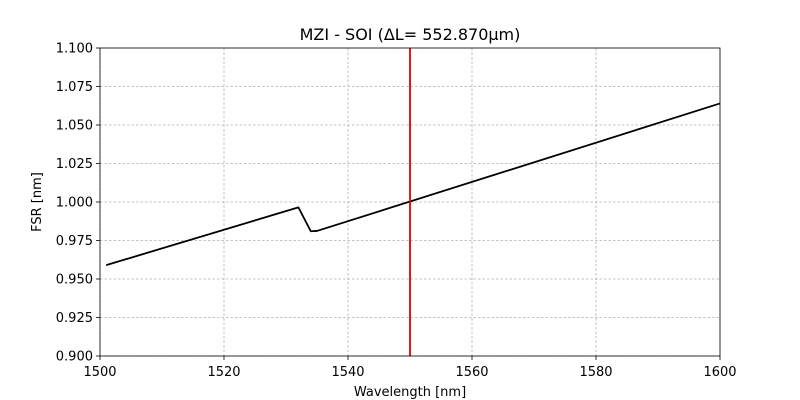 Image resolution: width=800 pixels, height=400 pixels. What do you see at coordinates (410, 34) in the screenshot?
I see `chart-title: MZI - SOI (ΔL= 552.870μm)` at bounding box center [410, 34].